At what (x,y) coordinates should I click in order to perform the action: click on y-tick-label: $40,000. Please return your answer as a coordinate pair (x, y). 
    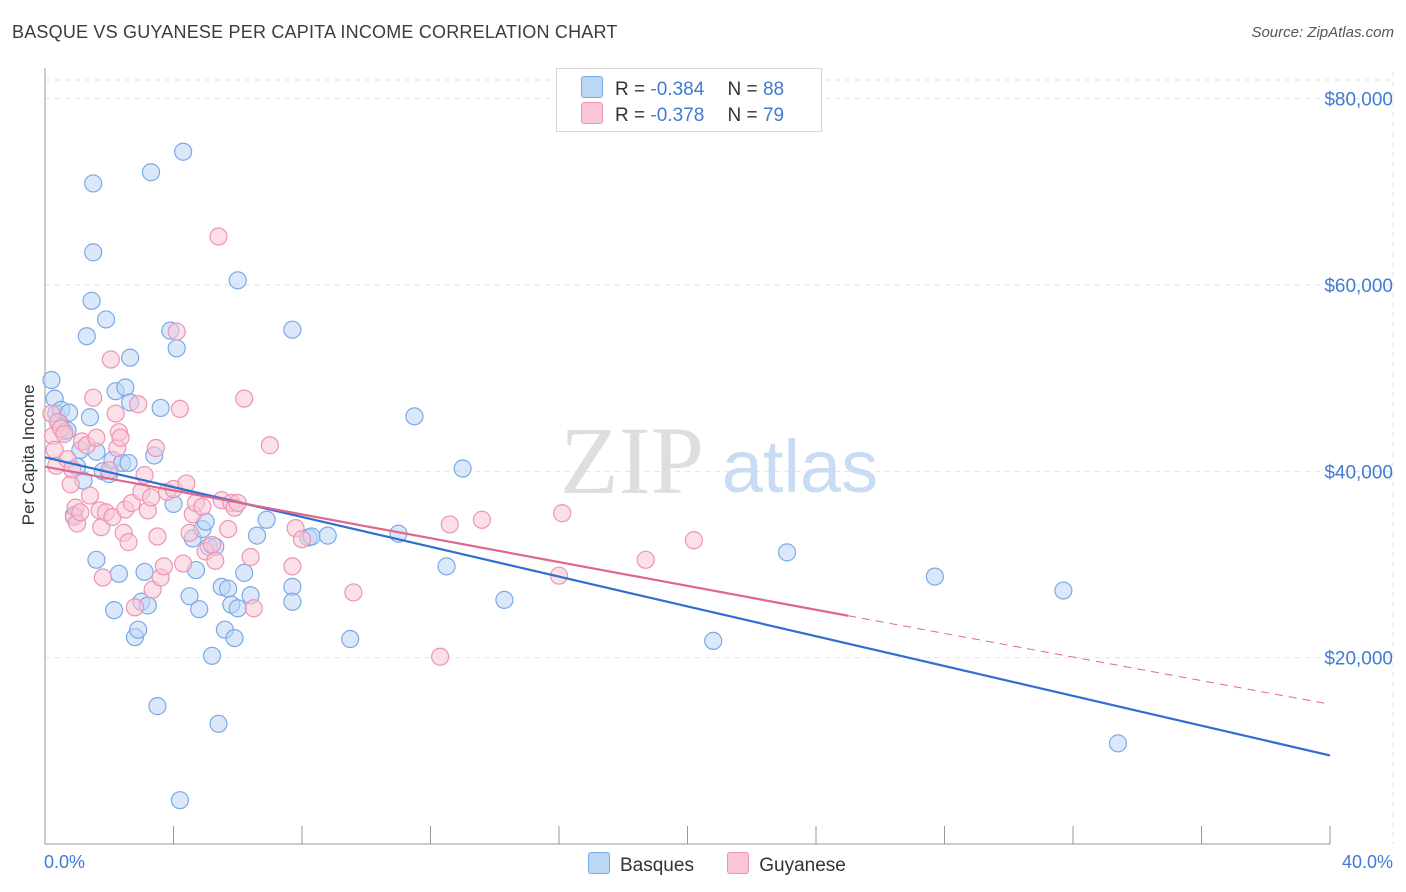
    Looking at the image, I should click on (1358, 472).